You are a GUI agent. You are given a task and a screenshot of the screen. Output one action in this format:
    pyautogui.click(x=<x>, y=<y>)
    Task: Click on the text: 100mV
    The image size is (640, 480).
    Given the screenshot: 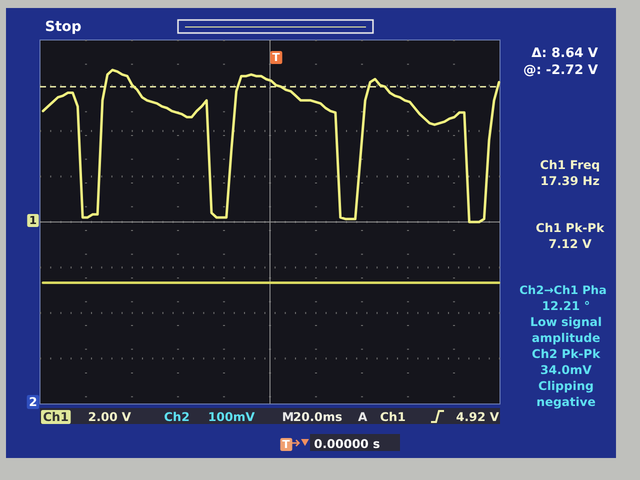 What is the action you would take?
    pyautogui.click(x=232, y=417)
    